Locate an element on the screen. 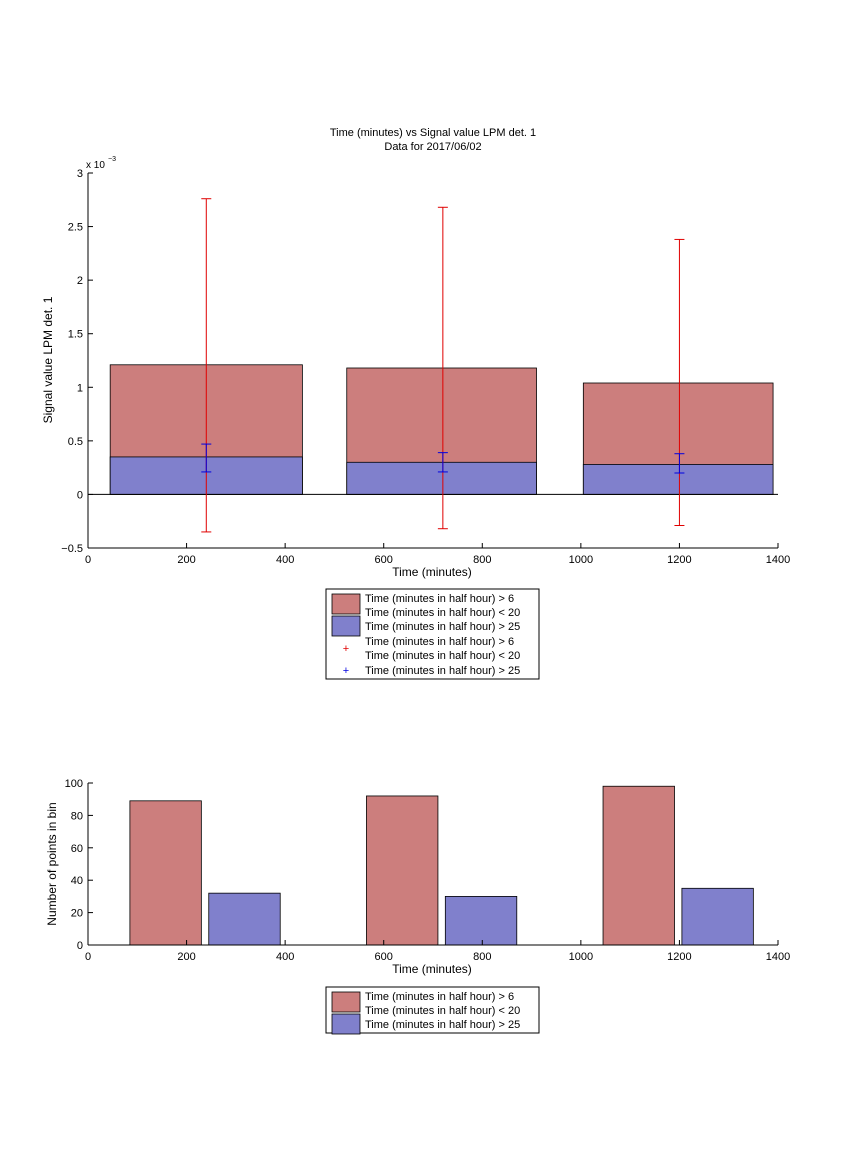 The height and width of the screenshot is (1152, 864). y-axis-label: Number of points in bin is located at coordinates (52, 863).